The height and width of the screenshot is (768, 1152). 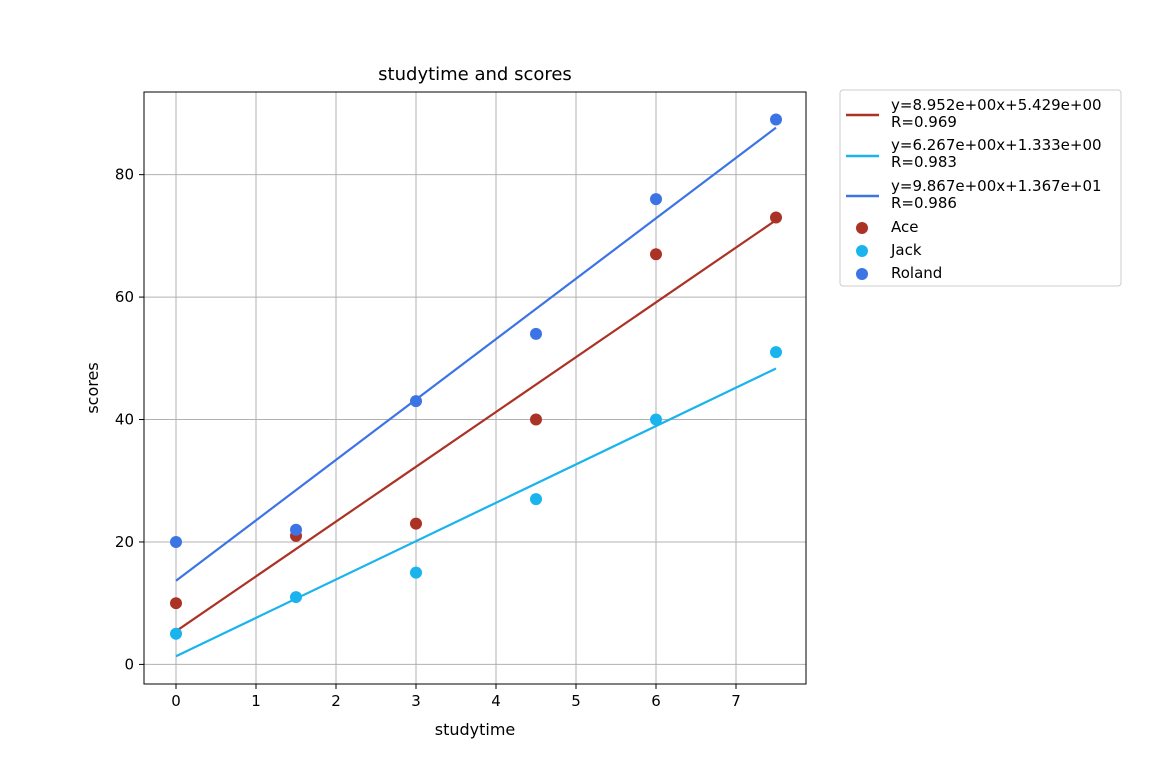 I want to click on x-tick-label: 5, so click(x=576, y=701).